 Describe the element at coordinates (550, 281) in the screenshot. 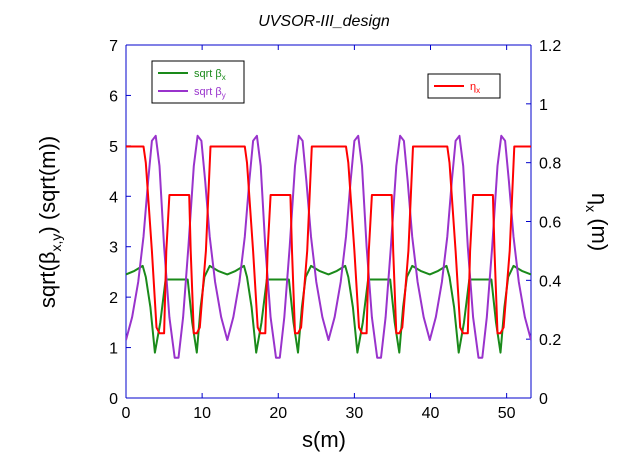

I see `y-right-tick-label: 0.4` at that location.